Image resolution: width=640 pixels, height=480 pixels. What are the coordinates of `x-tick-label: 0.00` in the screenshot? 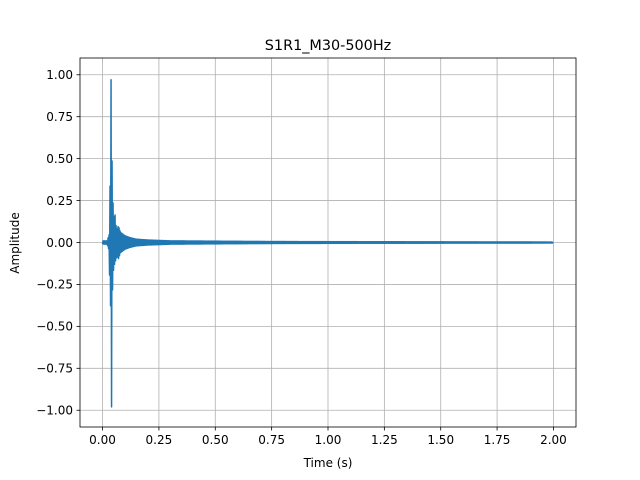 It's located at (102, 440).